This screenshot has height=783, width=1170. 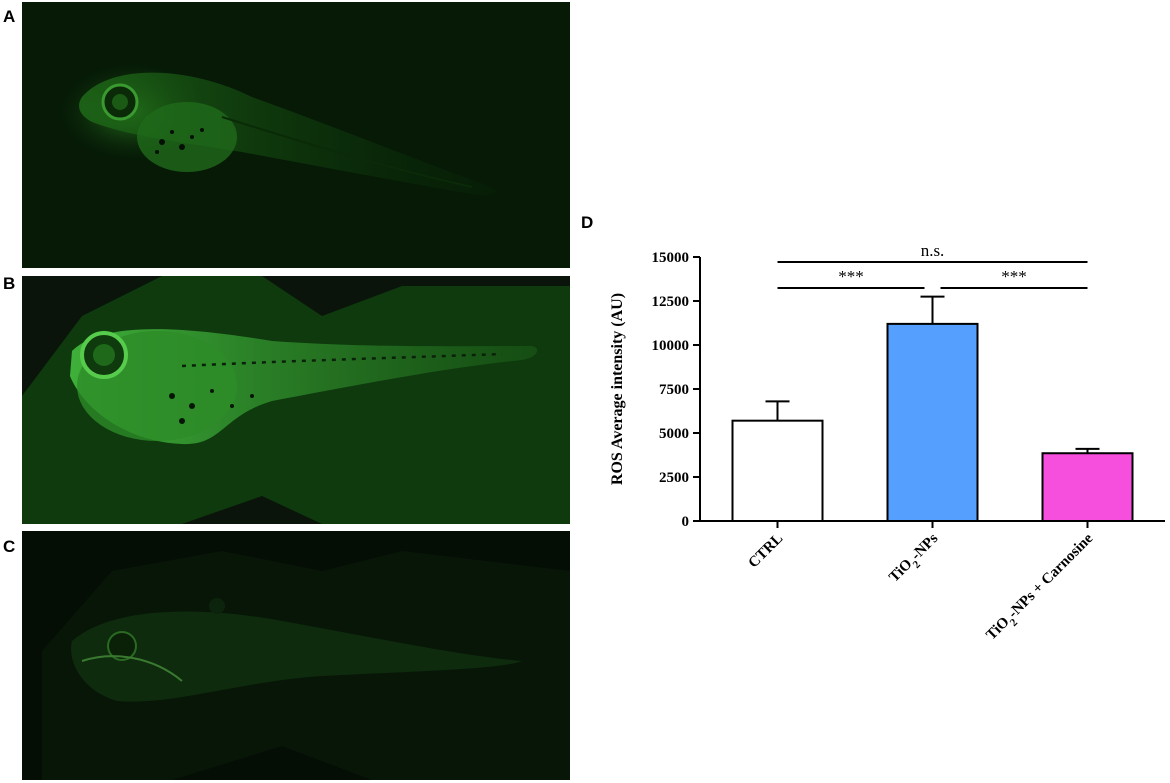 I want to click on x-tick-label: TiO2-NPs, so click(x=915, y=559).